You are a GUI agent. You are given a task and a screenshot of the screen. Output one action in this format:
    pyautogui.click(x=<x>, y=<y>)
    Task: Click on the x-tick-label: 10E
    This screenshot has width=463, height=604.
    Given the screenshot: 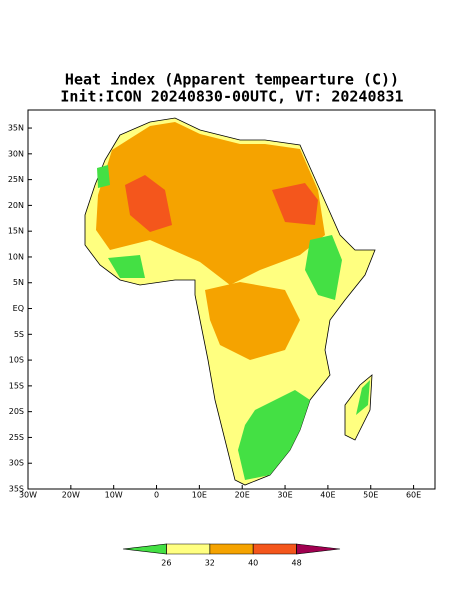 What is the action you would take?
    pyautogui.click(x=199, y=495)
    